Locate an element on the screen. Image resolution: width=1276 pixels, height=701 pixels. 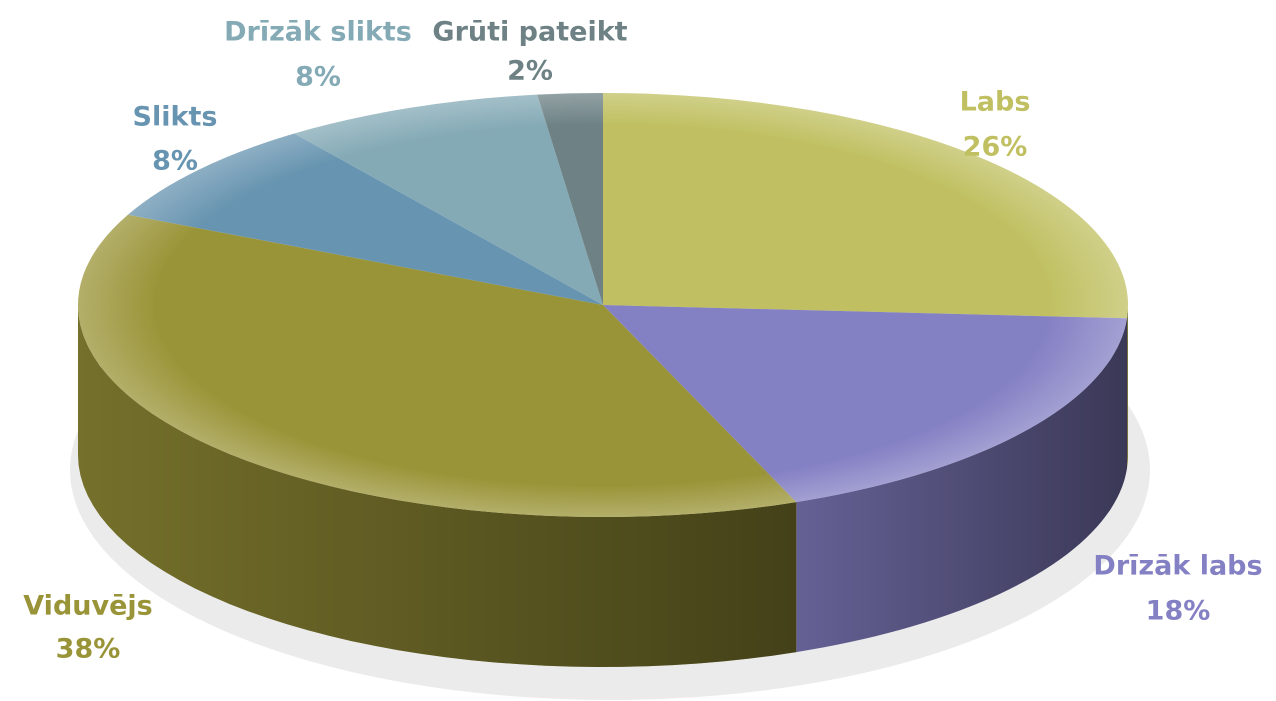
value-label: 18% is located at coordinates (1178, 611).